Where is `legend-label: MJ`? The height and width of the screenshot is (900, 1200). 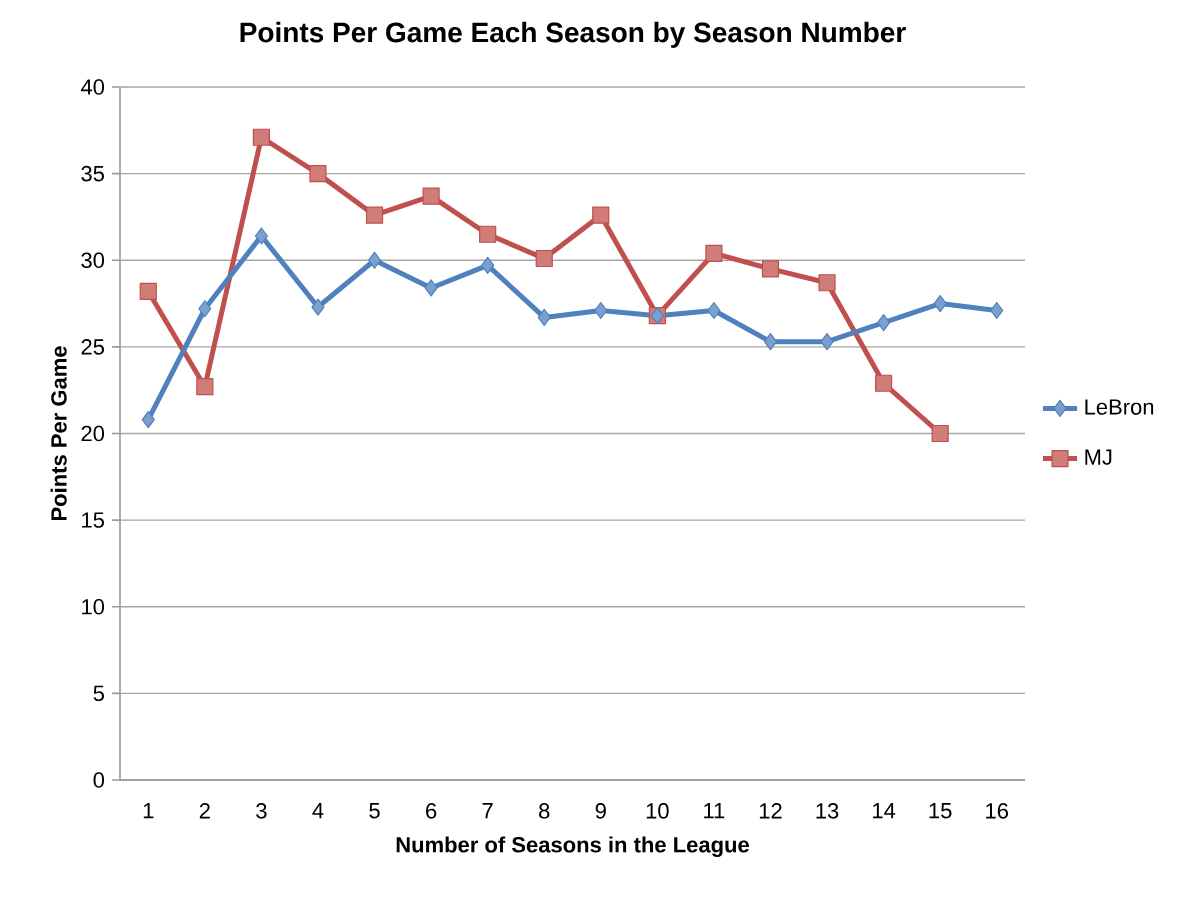 legend-label: MJ is located at coordinates (1098, 457).